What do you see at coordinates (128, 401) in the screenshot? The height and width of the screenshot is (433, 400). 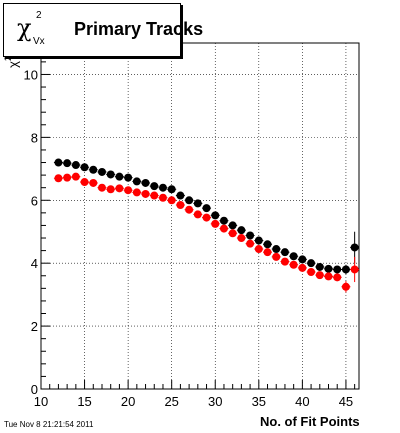 I see `x-tick-label: 20` at bounding box center [128, 401].